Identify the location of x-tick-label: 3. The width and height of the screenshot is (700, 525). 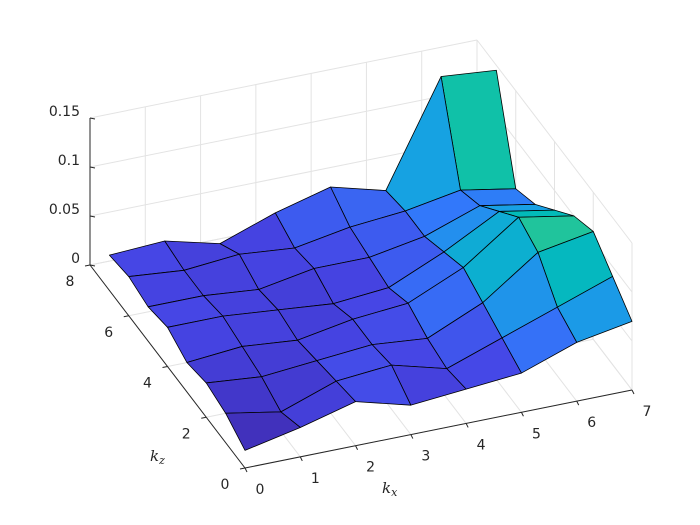
(425, 457).